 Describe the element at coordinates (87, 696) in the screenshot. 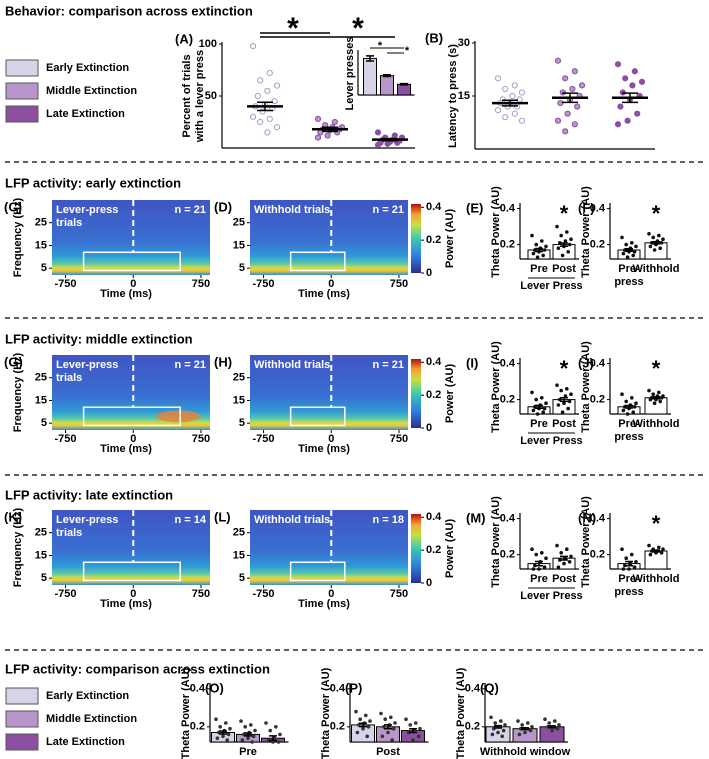

I see `legend-label: Early Extinction` at that location.